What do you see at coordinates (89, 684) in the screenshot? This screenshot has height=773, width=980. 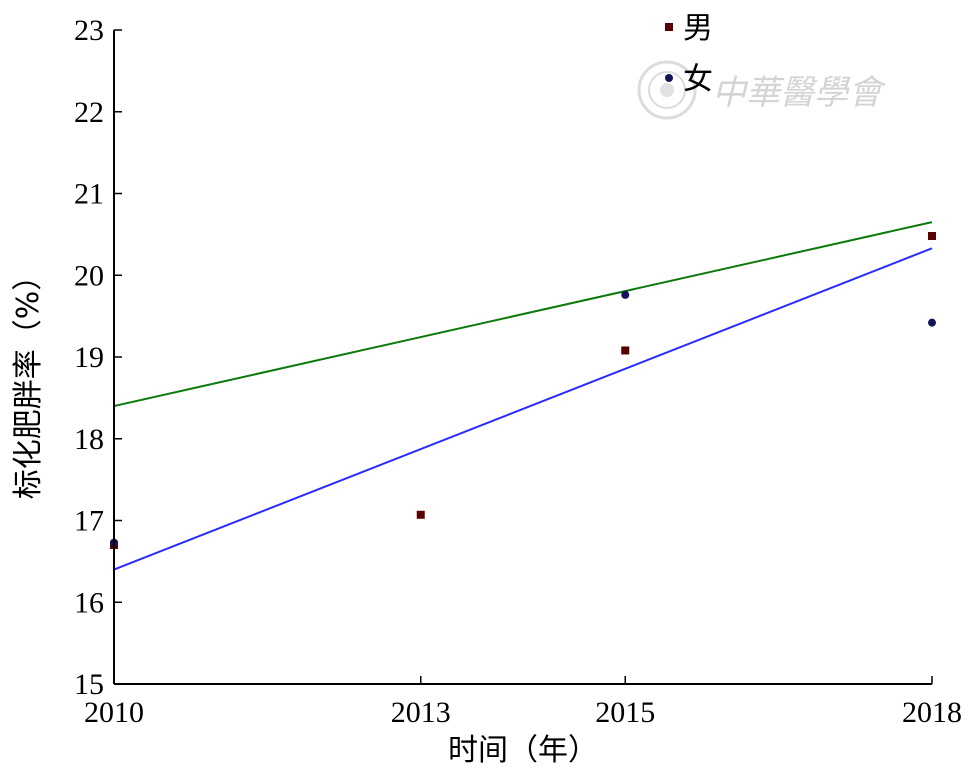 I see `y-tick-label: 15` at bounding box center [89, 684].